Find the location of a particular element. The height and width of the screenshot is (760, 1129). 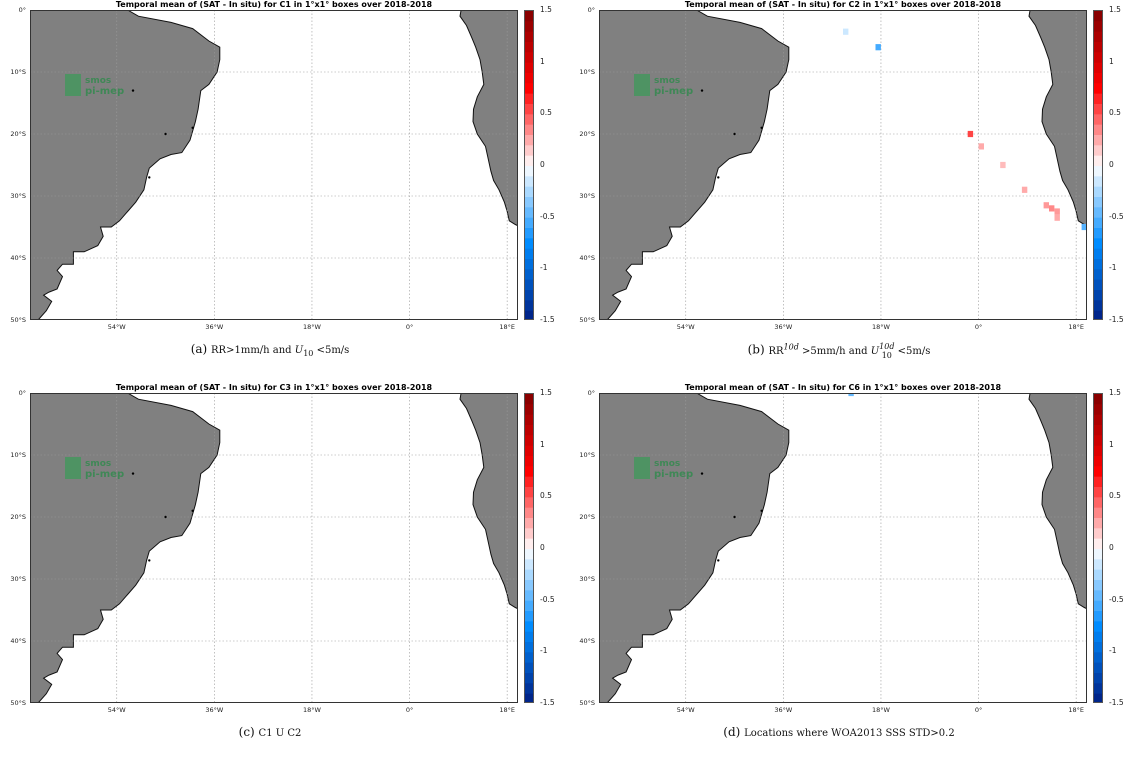

colorbar-tick-label: 0.5 is located at coordinates (1115, 113).